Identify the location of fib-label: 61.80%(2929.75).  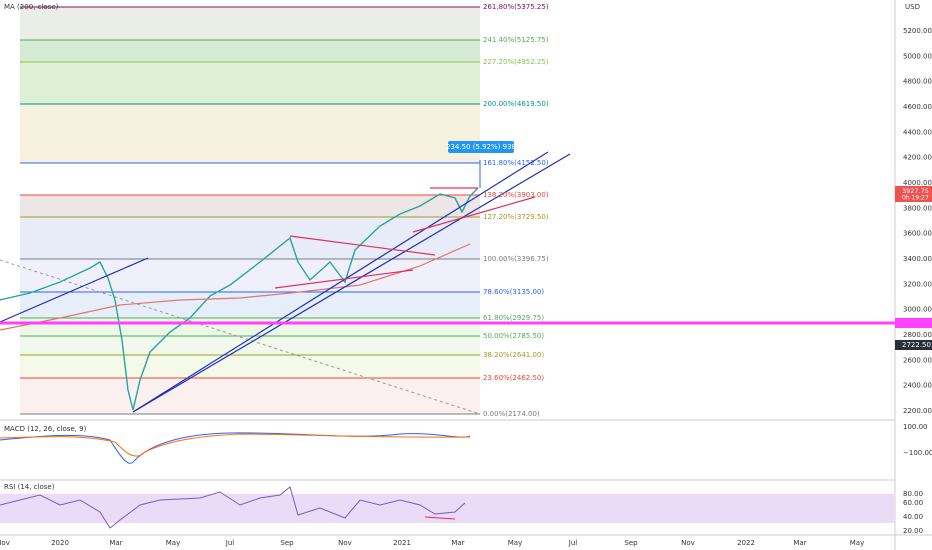
(513, 318).